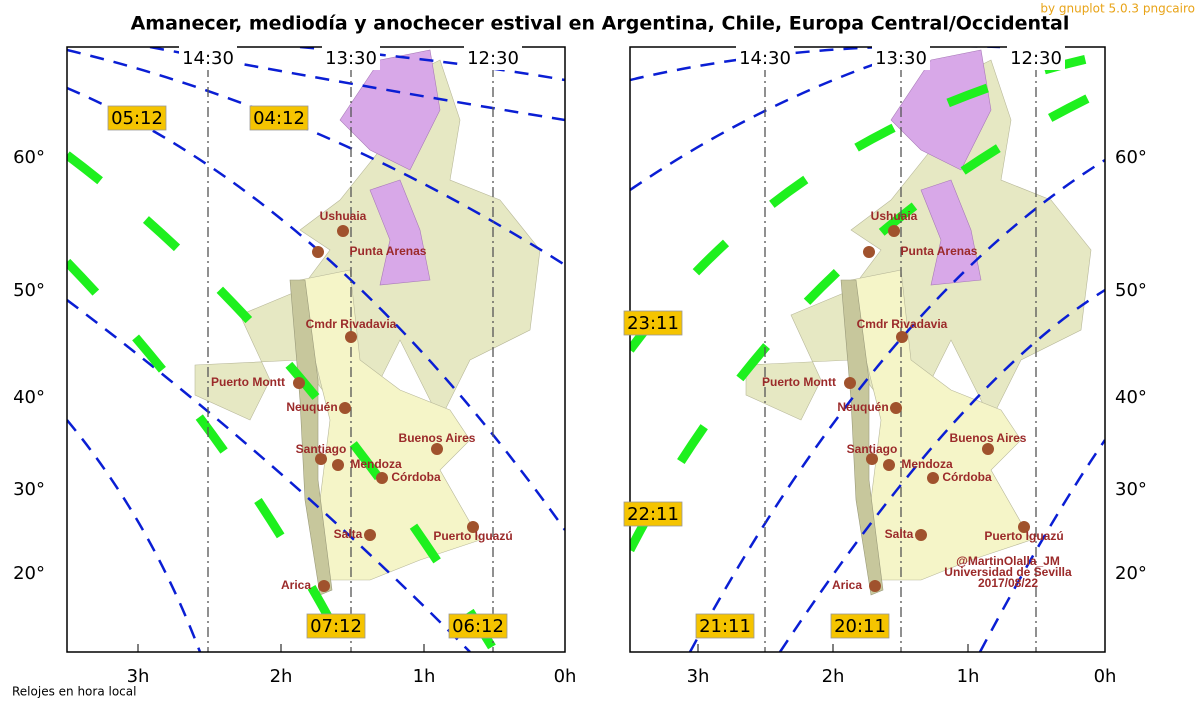 The width and height of the screenshot is (1200, 704). I want to click on x-tick-label: 0h, so click(1105, 676).